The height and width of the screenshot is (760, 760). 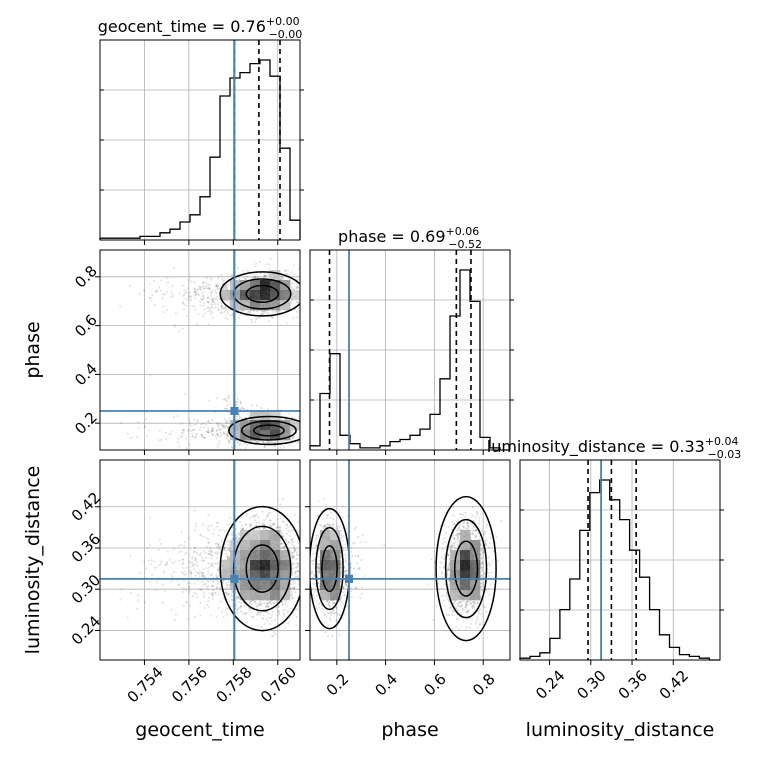 What do you see at coordinates (410, 238) in the screenshot?
I see `panel-title: phase = 0.69+0.06 −0.52` at bounding box center [410, 238].